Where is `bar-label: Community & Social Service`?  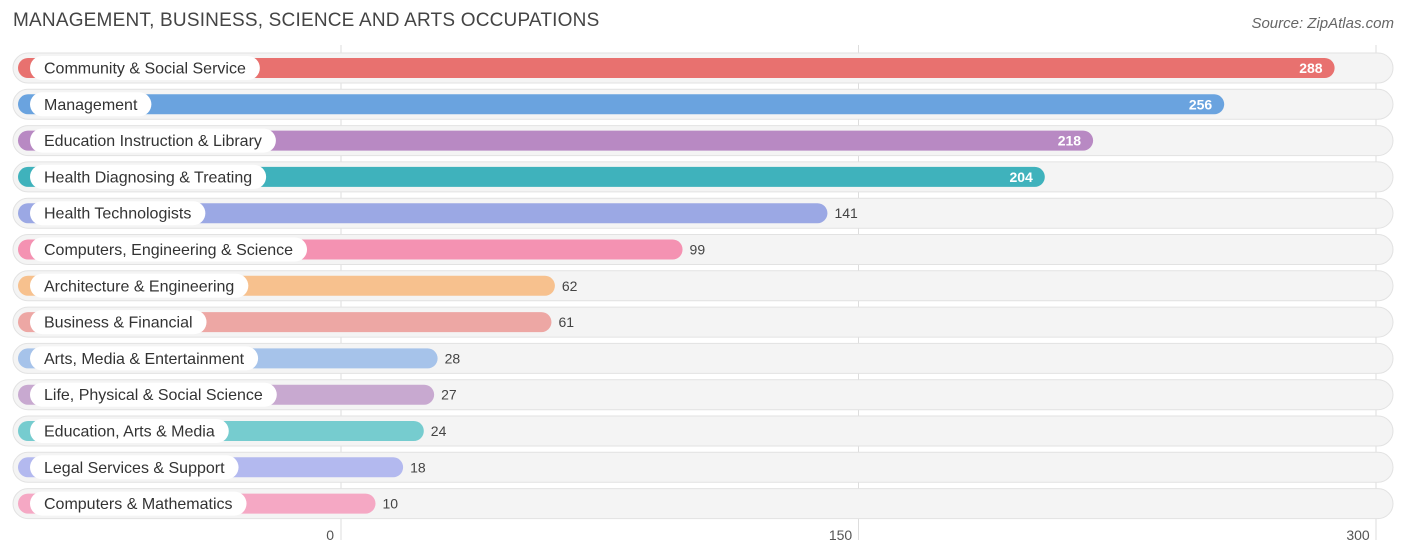
bar-label: Community & Social Service is located at coordinates (145, 69).